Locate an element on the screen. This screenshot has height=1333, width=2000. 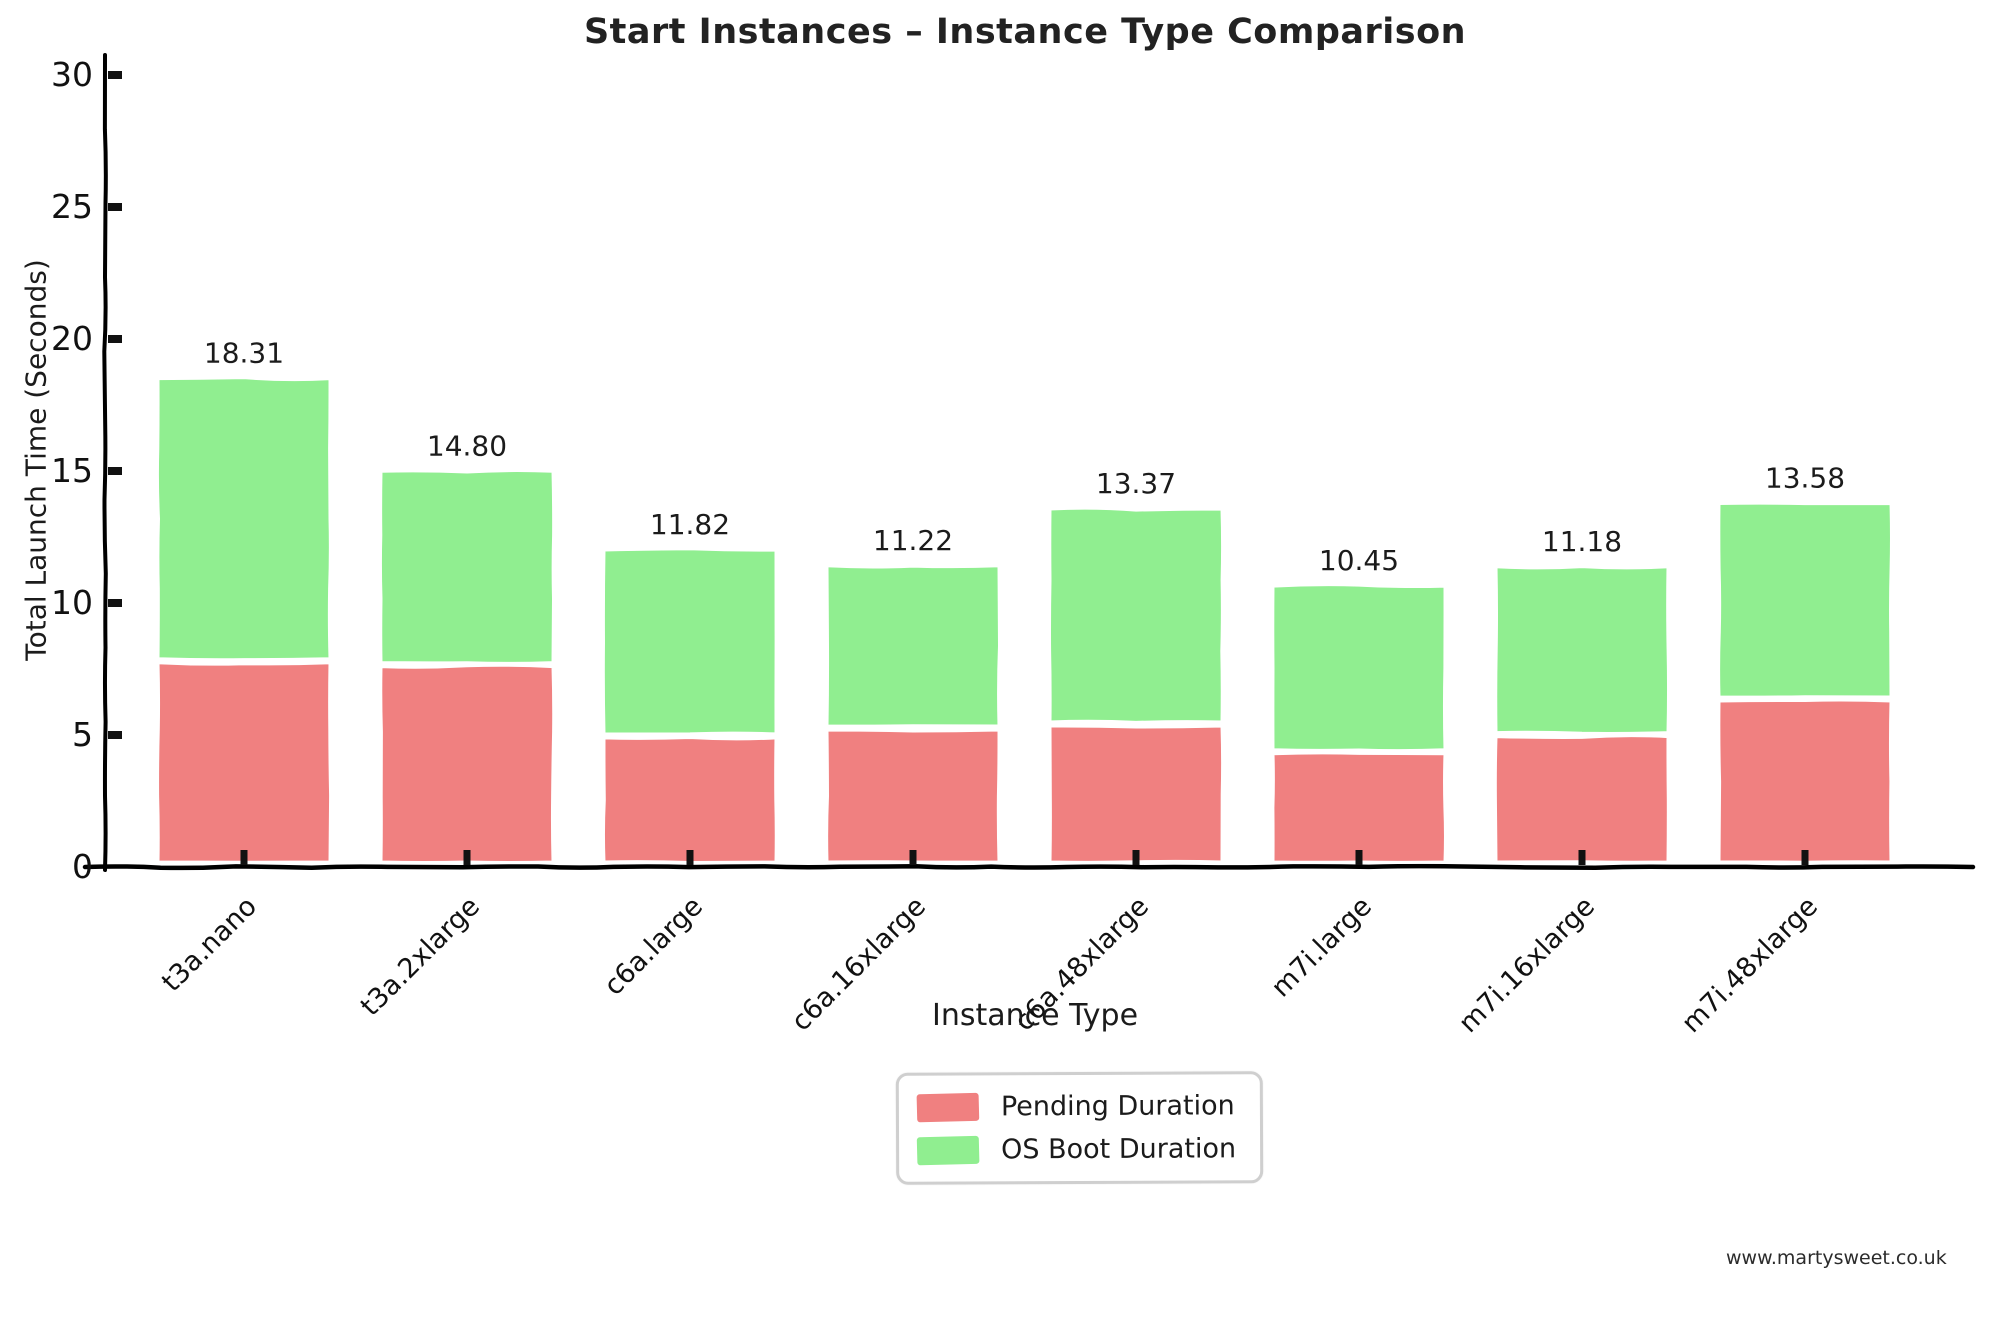
x-axis-title: Instance Type is located at coordinates (1035, 1015).